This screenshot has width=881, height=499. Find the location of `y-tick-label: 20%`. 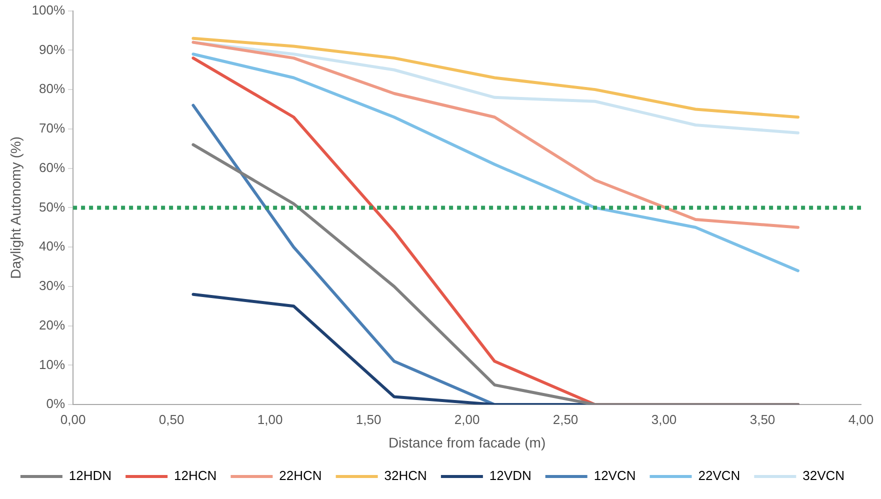

y-tick-label: 20% is located at coordinates (52, 324).